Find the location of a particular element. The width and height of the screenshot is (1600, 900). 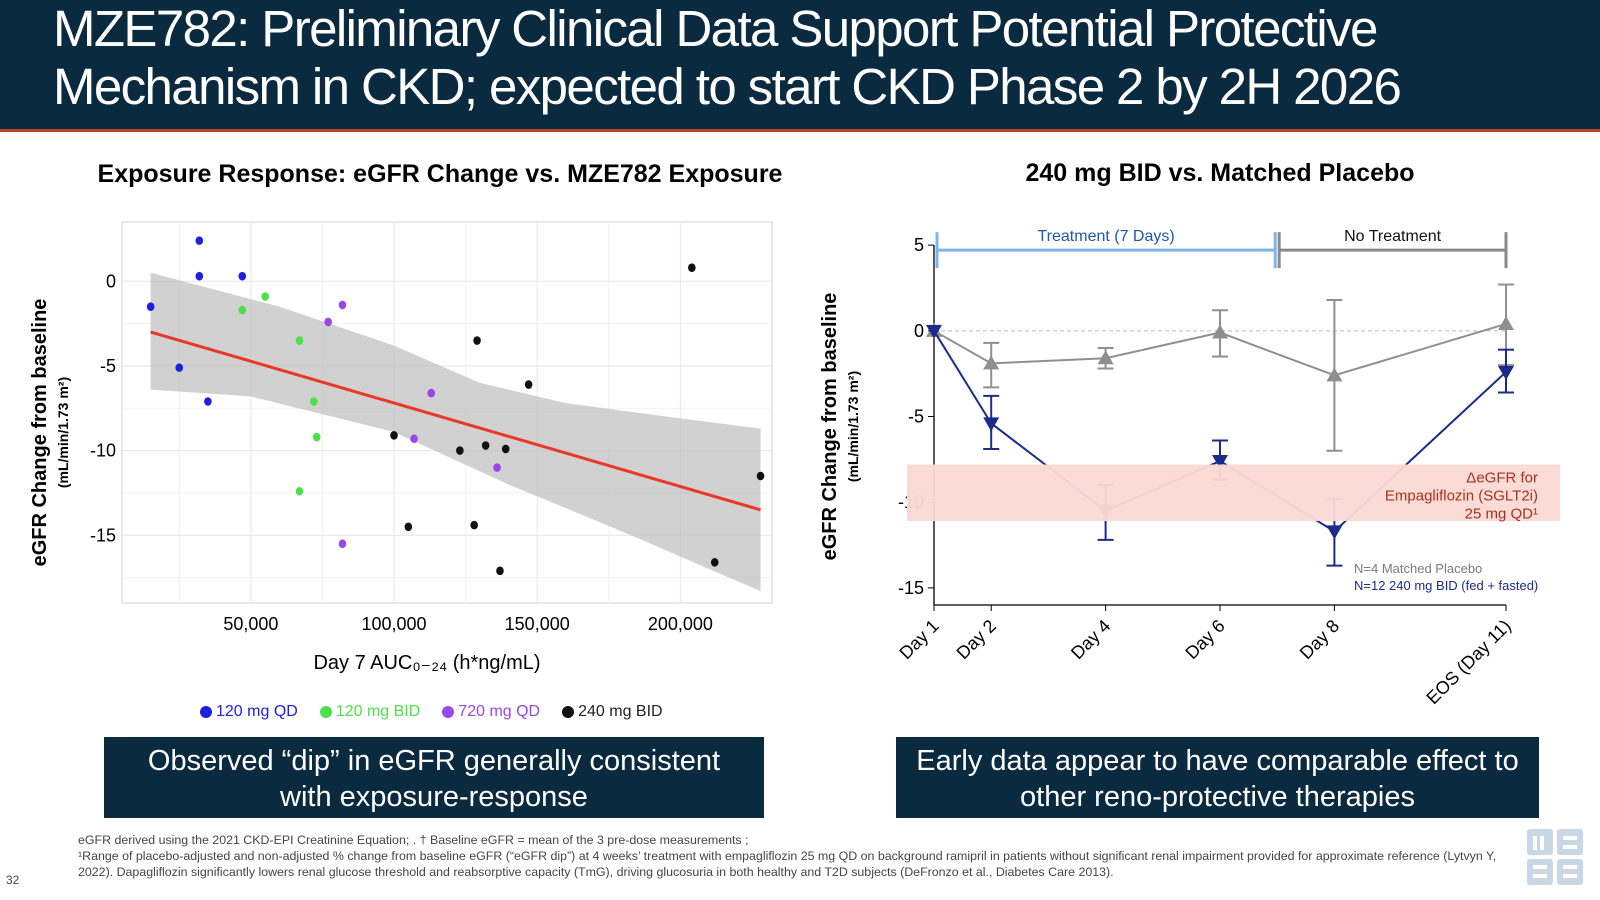

x-tick-label: EOS (Day 11) is located at coordinates (1468, 662).